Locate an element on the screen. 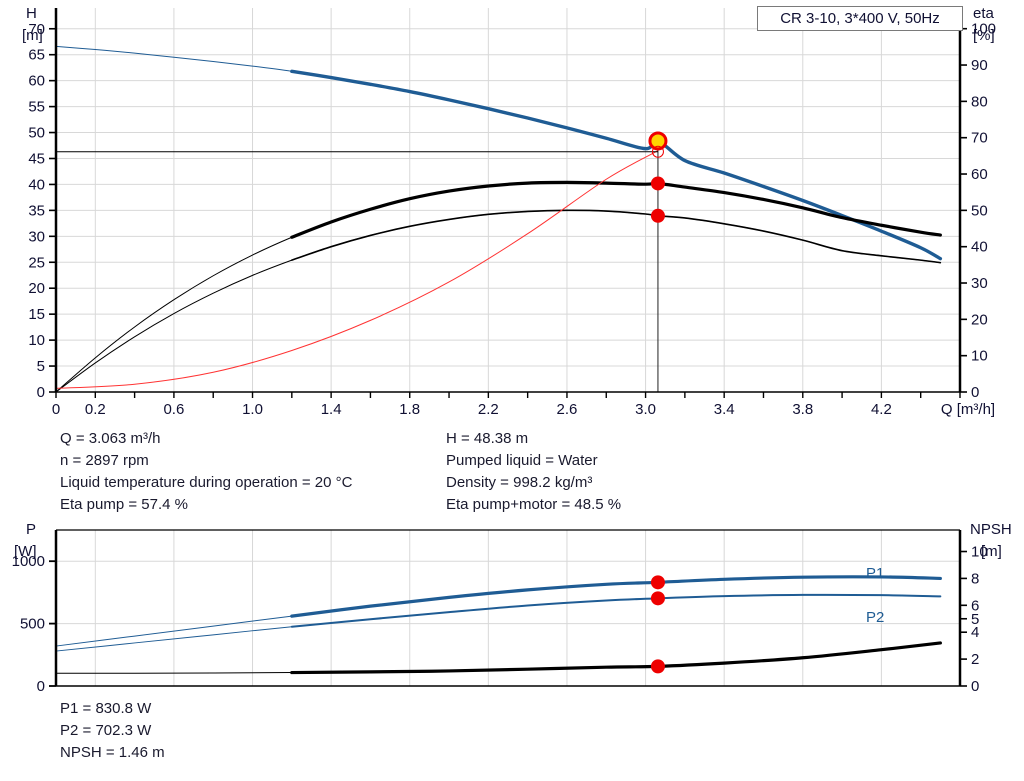 The image size is (1024, 781). p1-curve-label: P1 is located at coordinates (875, 573).